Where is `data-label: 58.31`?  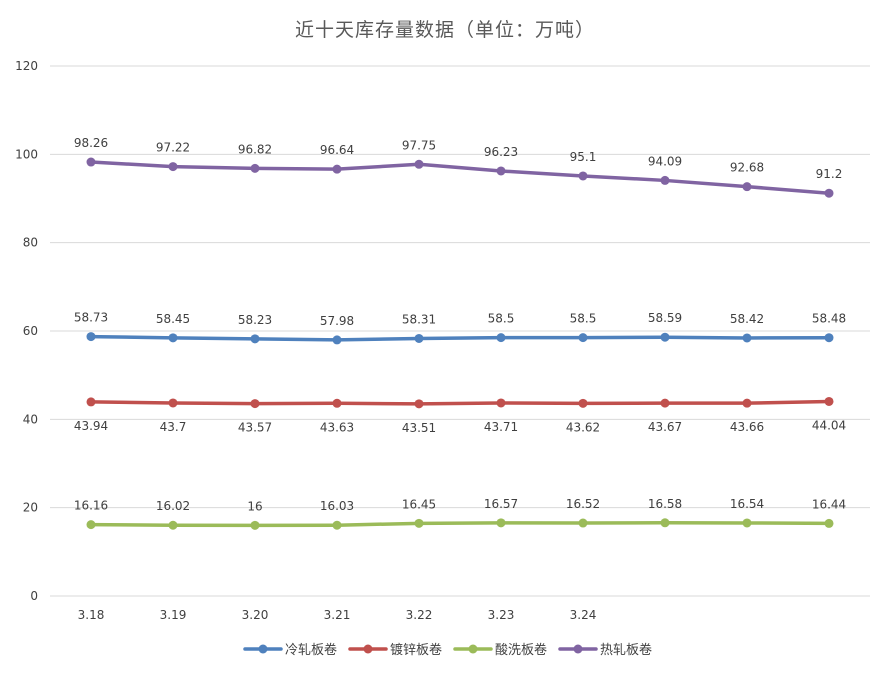 data-label: 58.31 is located at coordinates (419, 319).